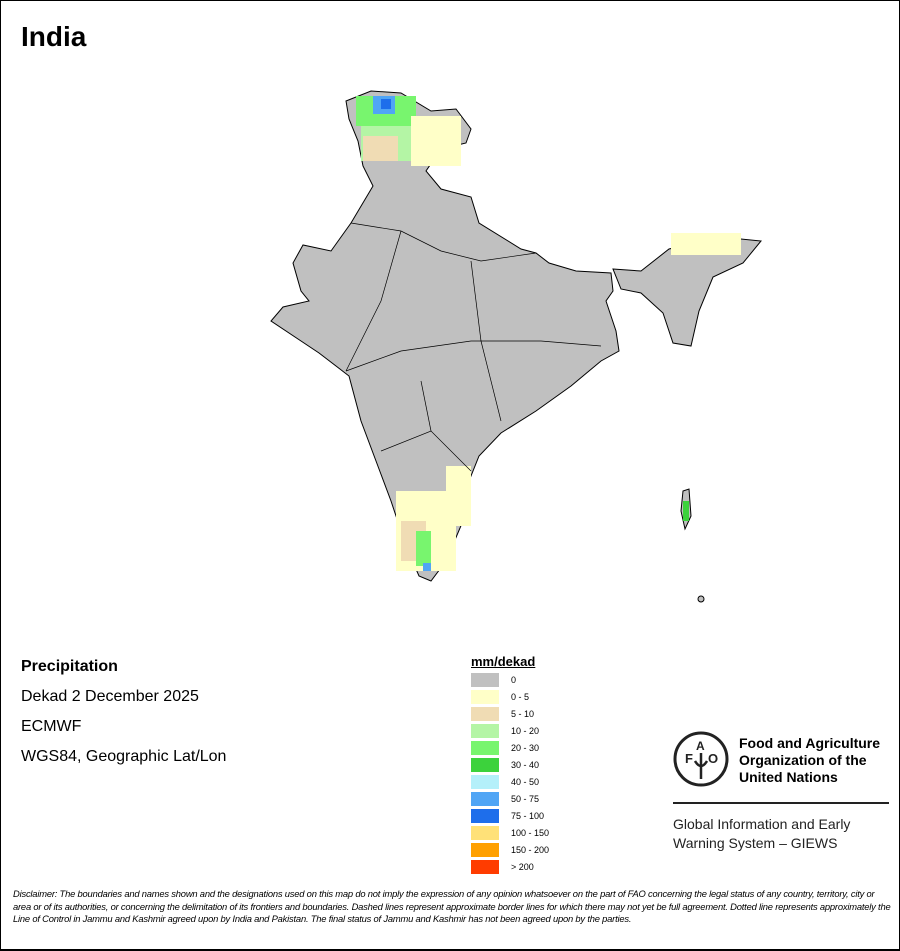 The height and width of the screenshot is (951, 900). I want to click on projection-label: WGS84, Geographic Lat/Lon, so click(124, 756).